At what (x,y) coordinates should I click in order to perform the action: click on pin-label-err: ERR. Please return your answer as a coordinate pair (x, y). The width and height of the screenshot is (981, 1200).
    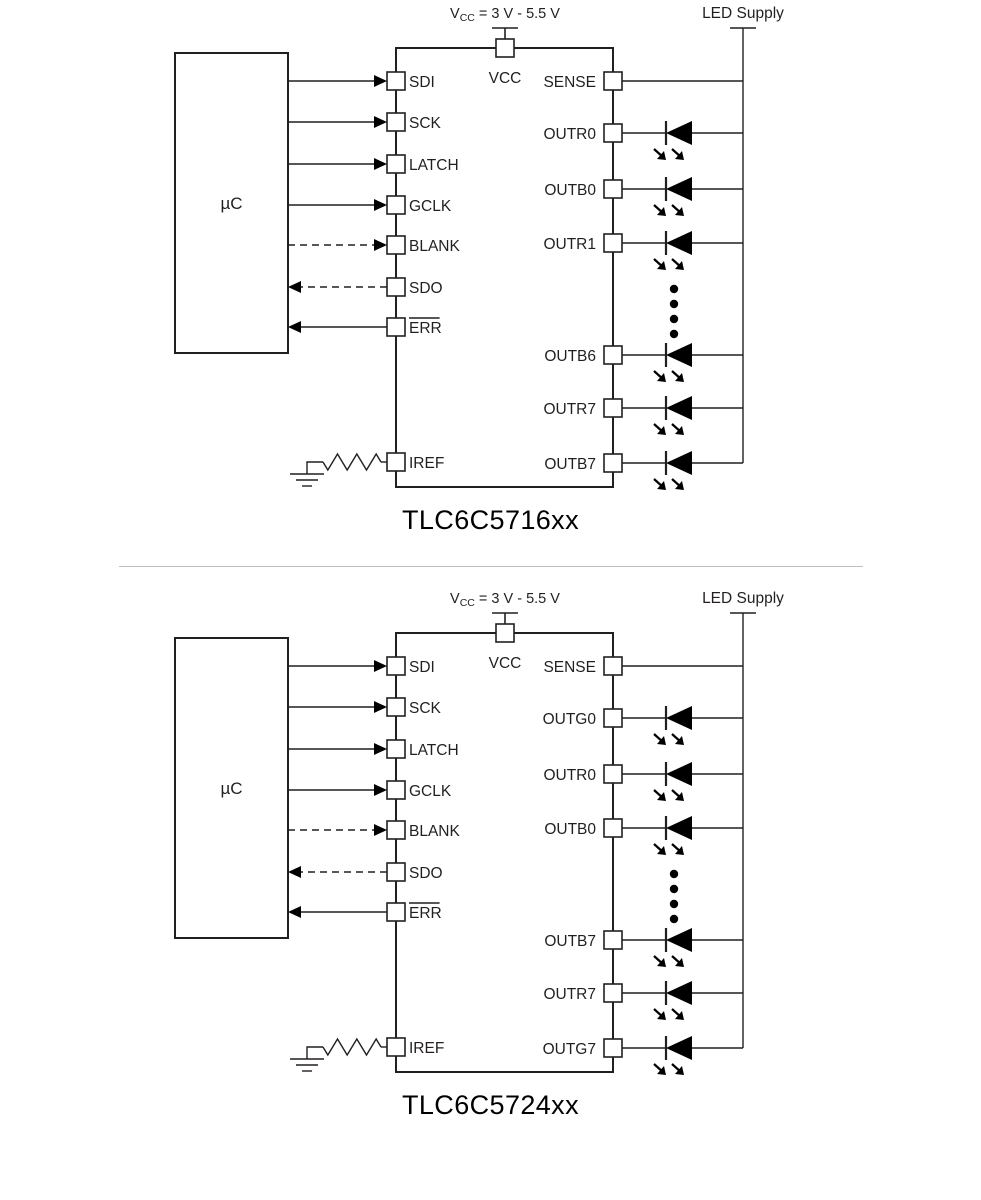
    Looking at the image, I should click on (425, 328).